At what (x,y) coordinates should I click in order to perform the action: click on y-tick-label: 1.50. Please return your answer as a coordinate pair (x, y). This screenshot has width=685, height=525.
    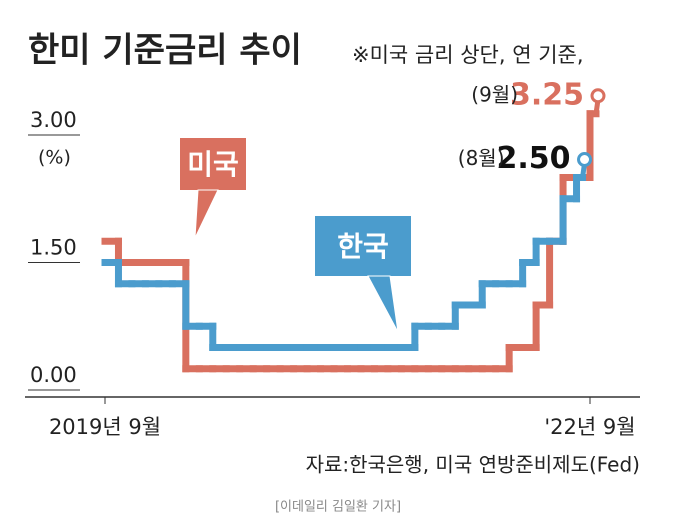
    Looking at the image, I should click on (53, 248).